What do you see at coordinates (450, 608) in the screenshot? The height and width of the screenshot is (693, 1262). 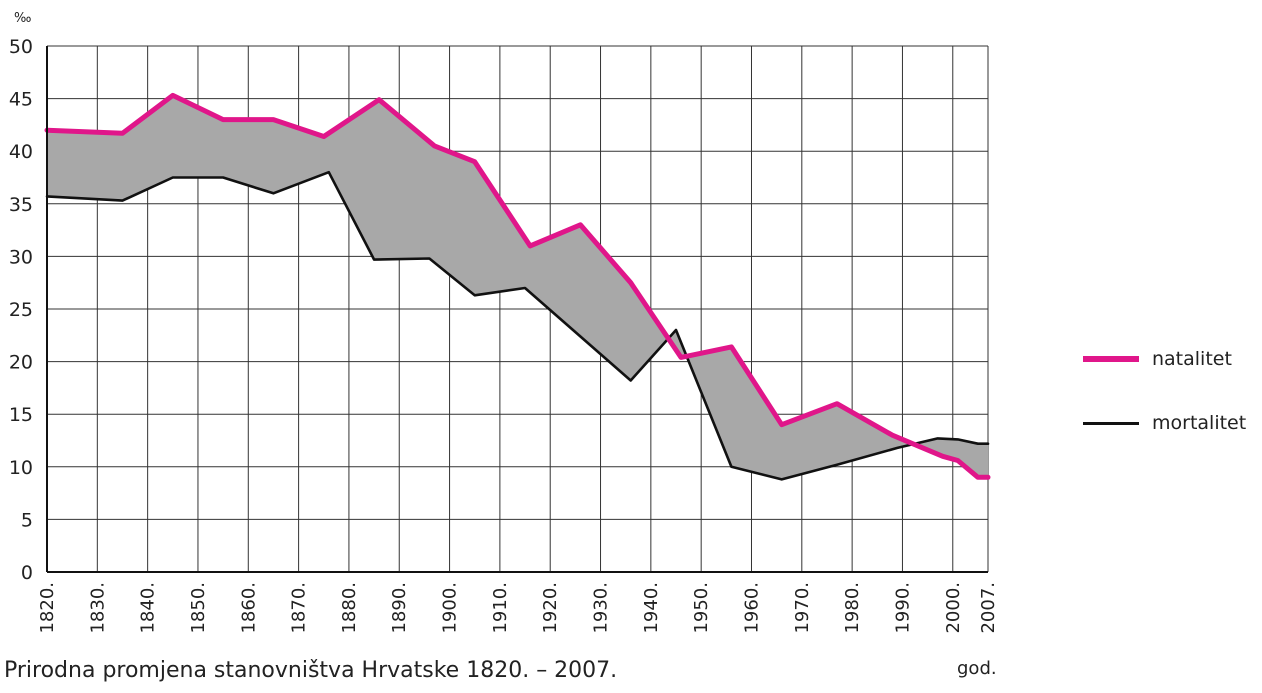 I see `x-tick-label: 1900.` at bounding box center [450, 608].